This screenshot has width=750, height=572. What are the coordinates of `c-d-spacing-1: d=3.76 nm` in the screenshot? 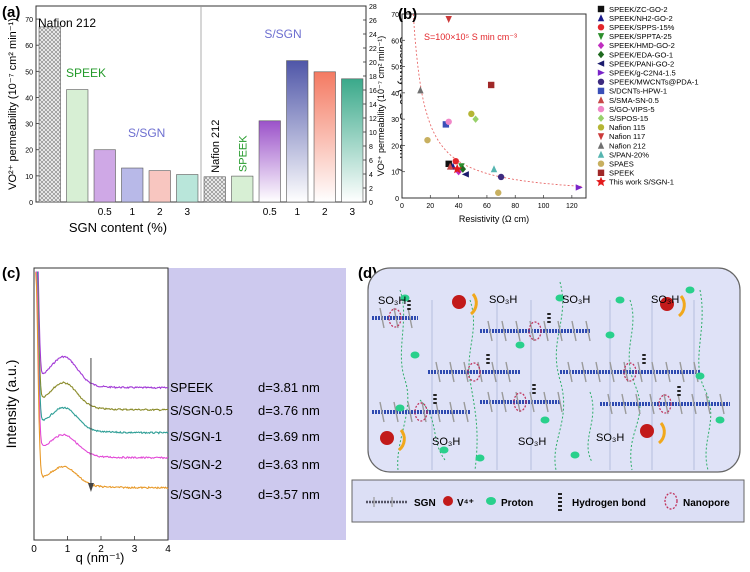 It's located at (289, 410).